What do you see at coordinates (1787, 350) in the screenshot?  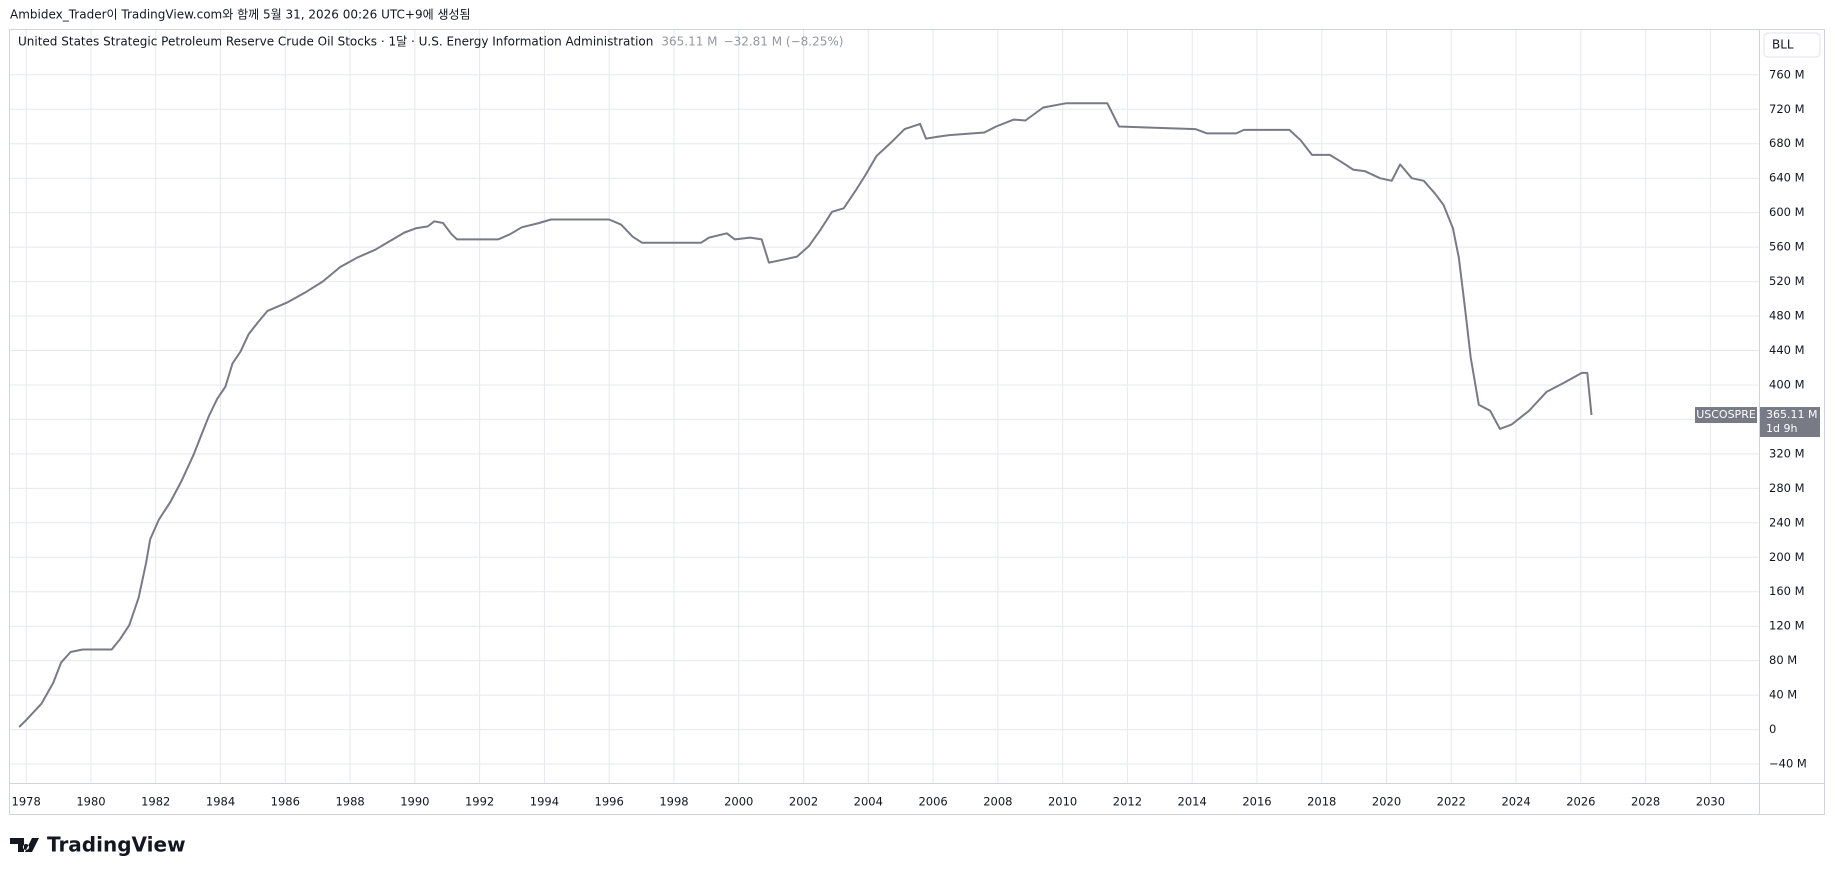 I see `y-tick-label: 440 M` at bounding box center [1787, 350].